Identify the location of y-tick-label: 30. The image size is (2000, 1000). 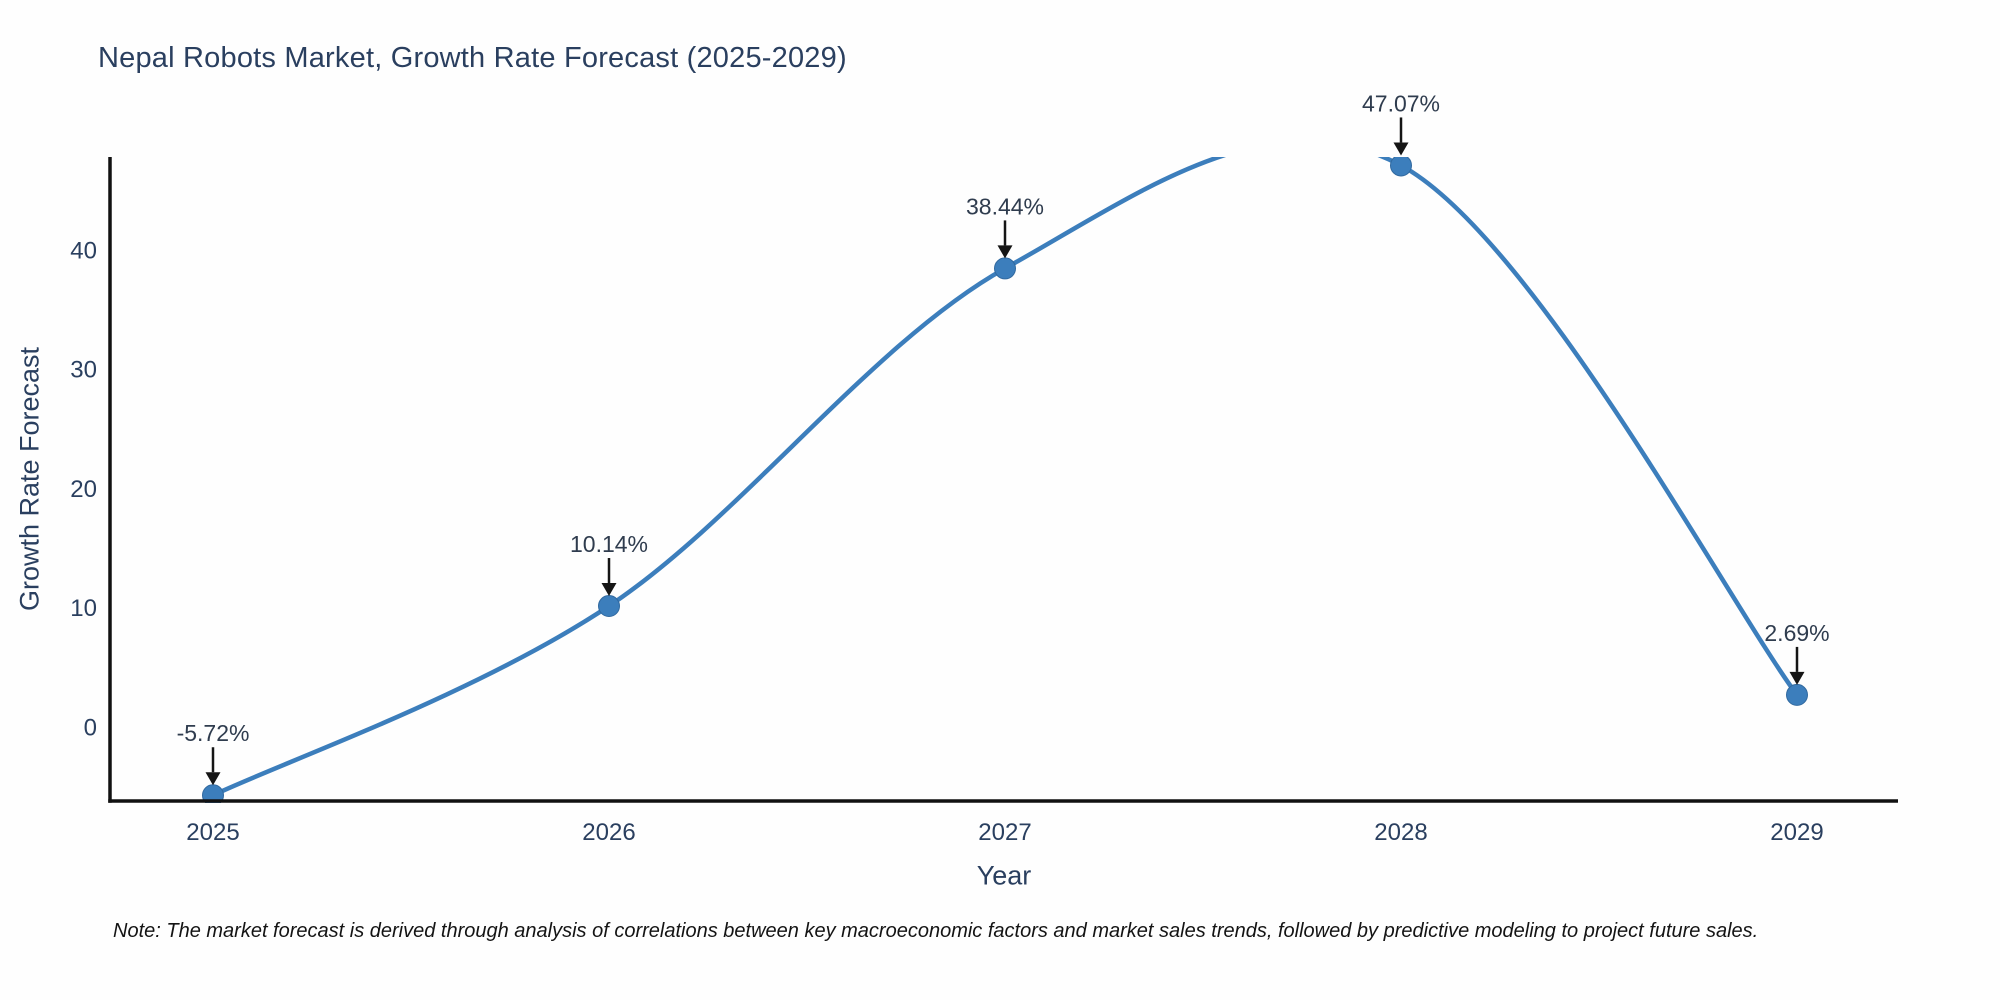
(83, 370).